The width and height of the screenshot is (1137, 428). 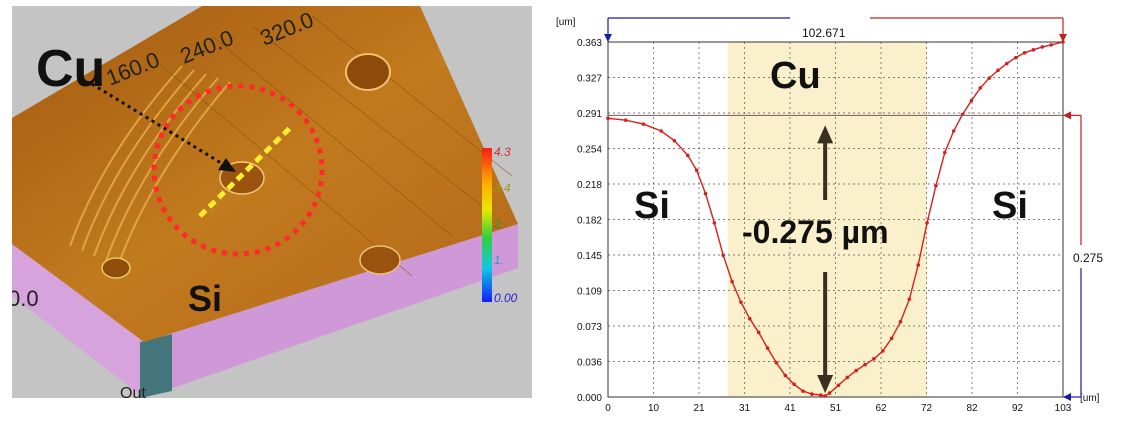 What do you see at coordinates (825, 384) in the screenshot?
I see `depth-arrowhead-down` at bounding box center [825, 384].